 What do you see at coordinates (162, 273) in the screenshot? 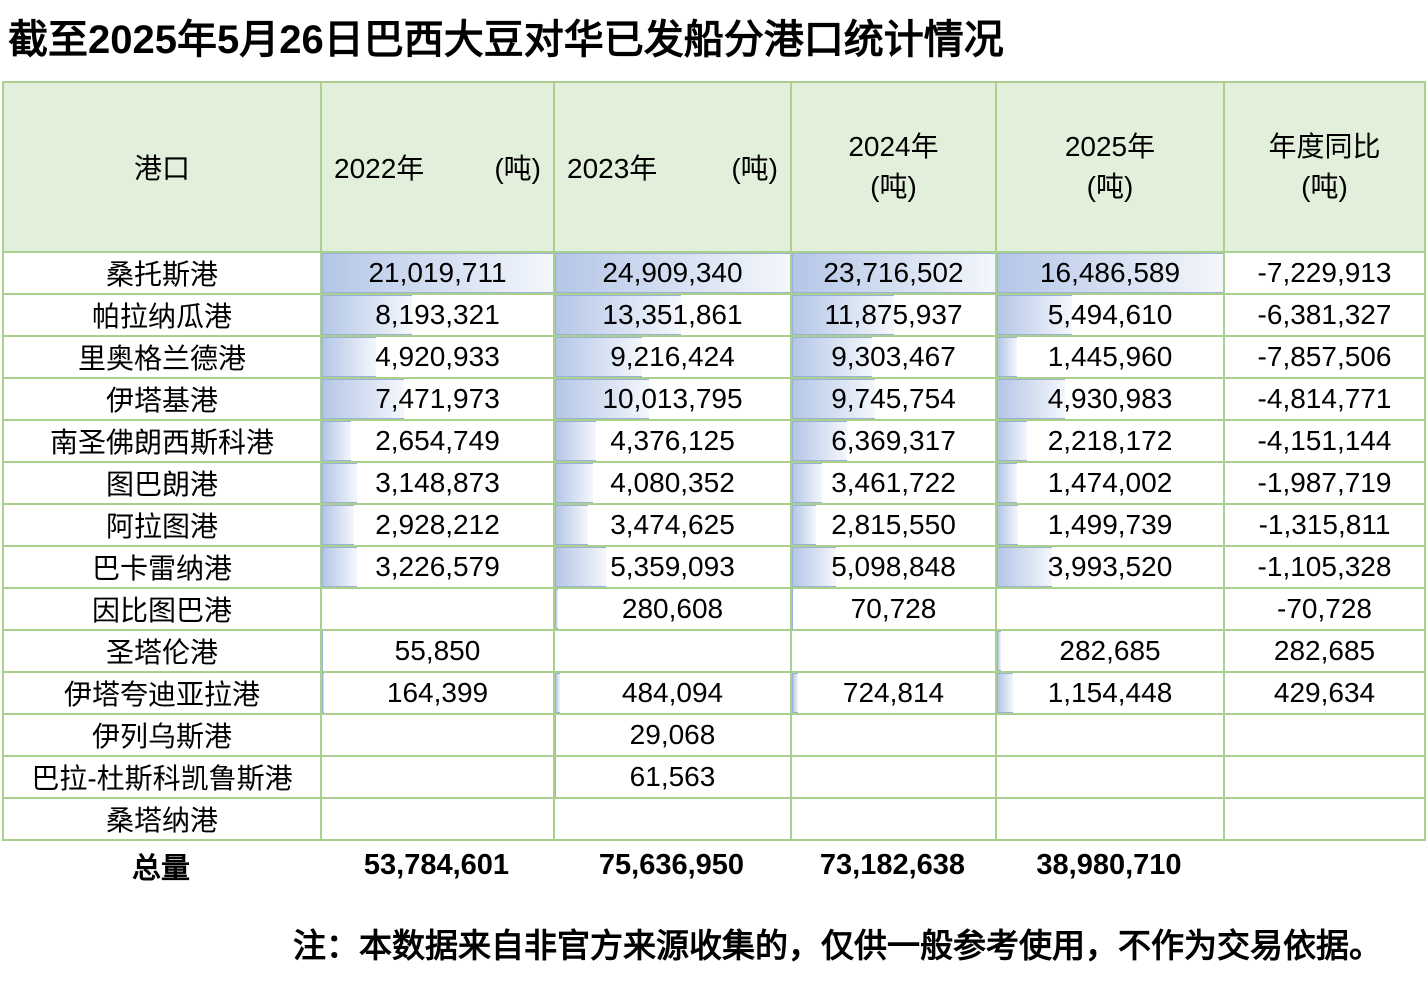
I see `port-name-cell: 桑托斯港` at bounding box center [162, 273].